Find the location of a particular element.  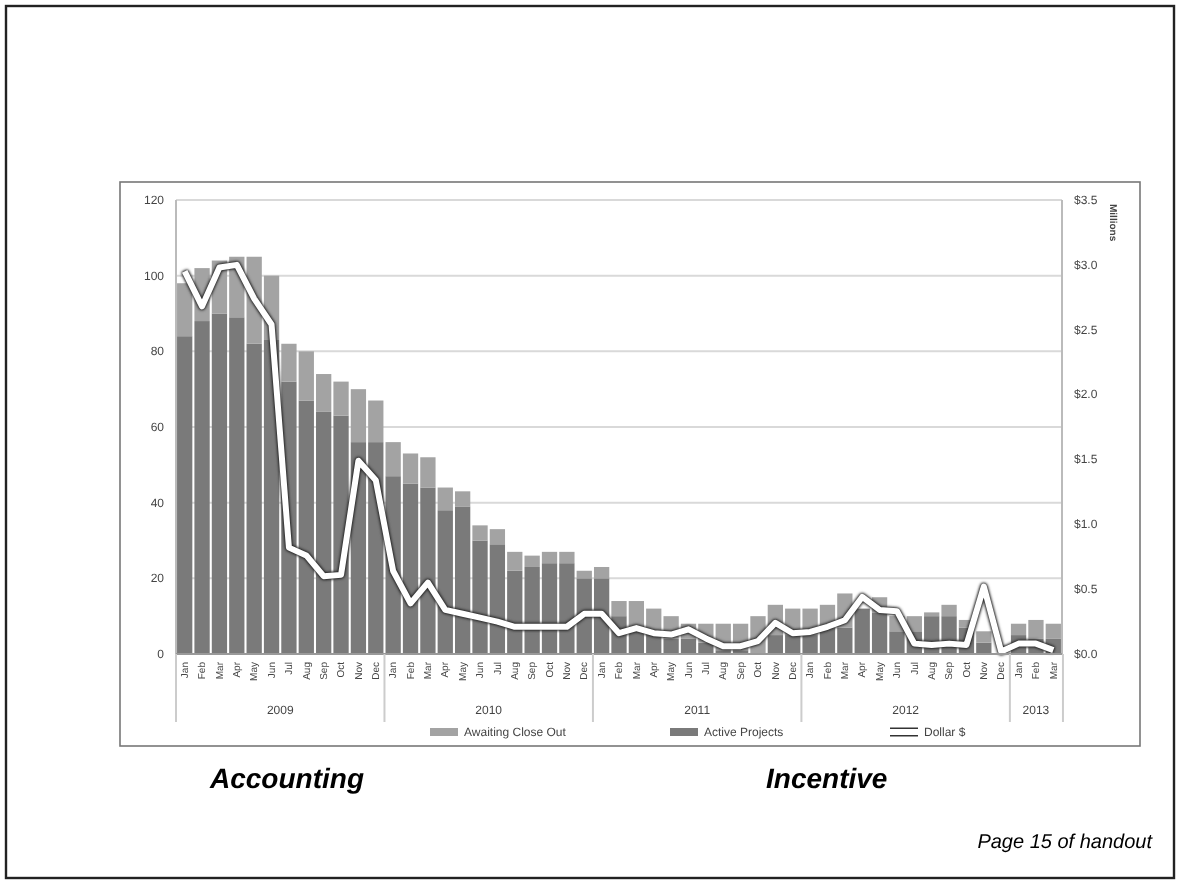

text: Accounting is located at coordinates (286, 778).